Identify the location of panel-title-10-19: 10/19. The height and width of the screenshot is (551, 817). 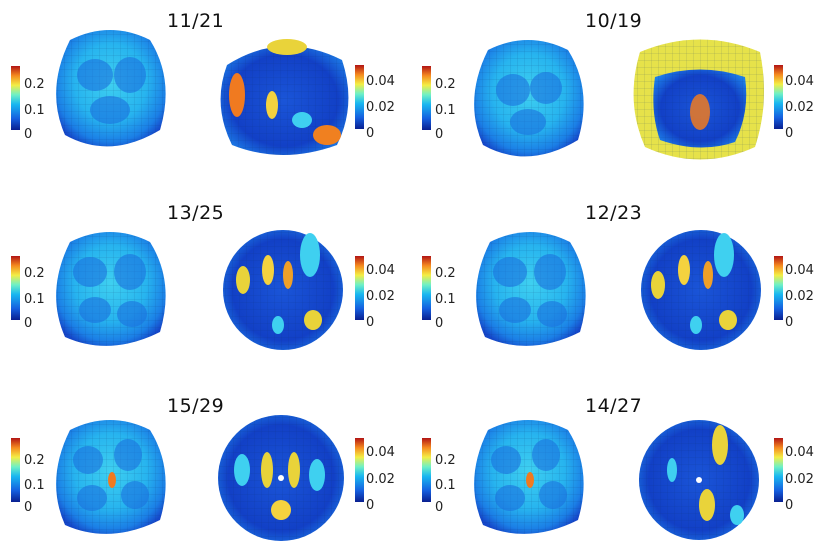
(614, 21).